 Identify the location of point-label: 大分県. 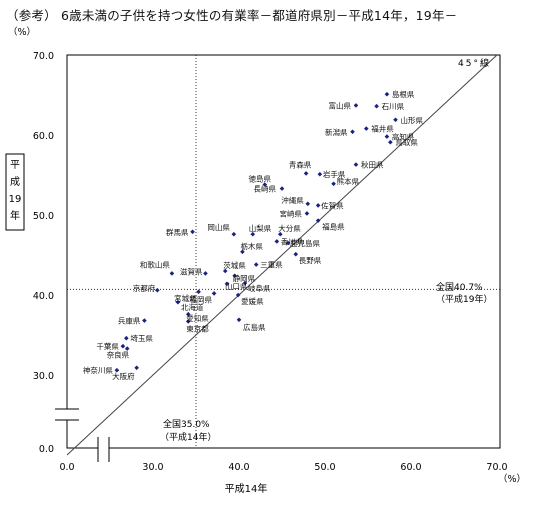
(289, 228).